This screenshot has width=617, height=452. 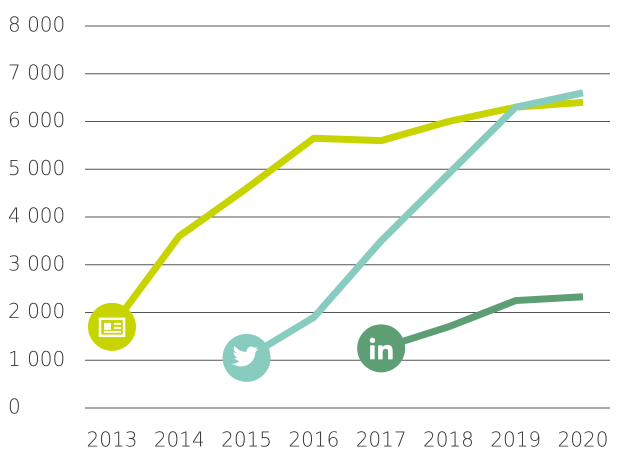 What do you see at coordinates (515, 440) in the screenshot?
I see `x-tick-label: 2019` at bounding box center [515, 440].